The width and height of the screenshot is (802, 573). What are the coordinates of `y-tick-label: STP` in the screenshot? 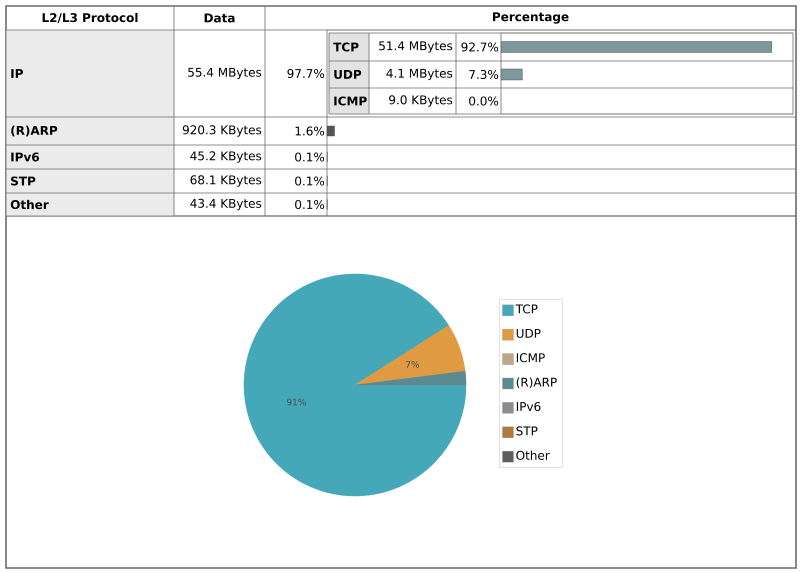 It's located at (23, 181).